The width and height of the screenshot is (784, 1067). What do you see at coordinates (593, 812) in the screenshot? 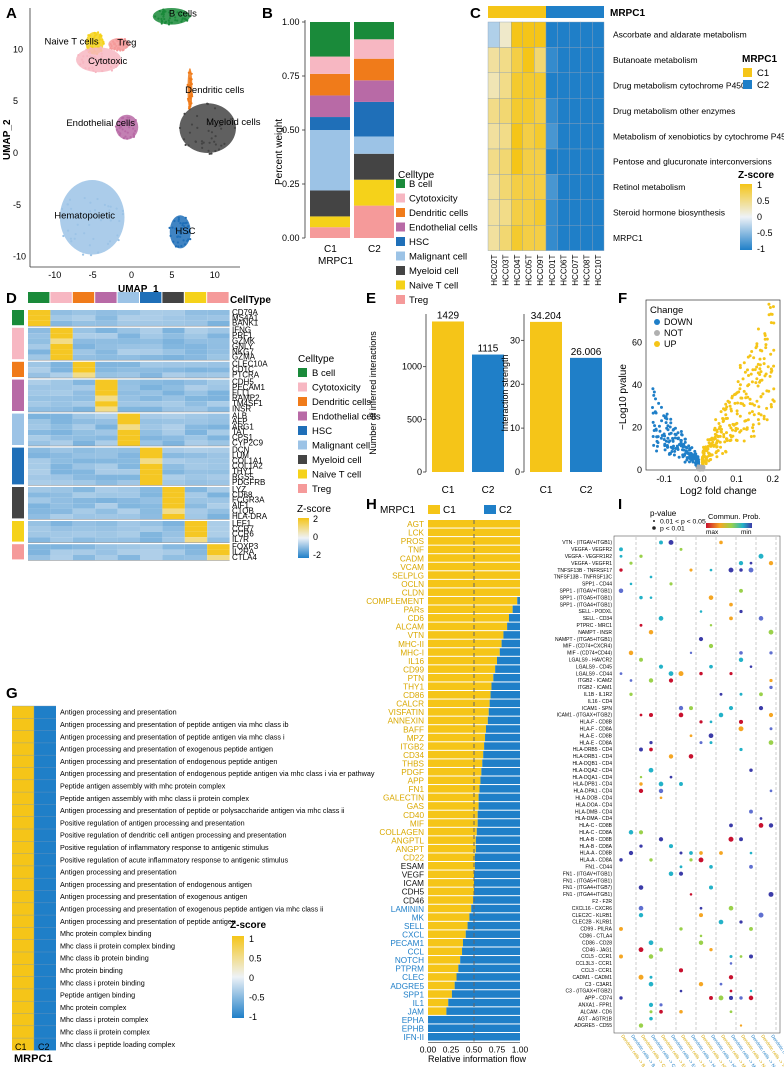
I see `i-row-label: HLA-DMB - CD4` at bounding box center [593, 812].